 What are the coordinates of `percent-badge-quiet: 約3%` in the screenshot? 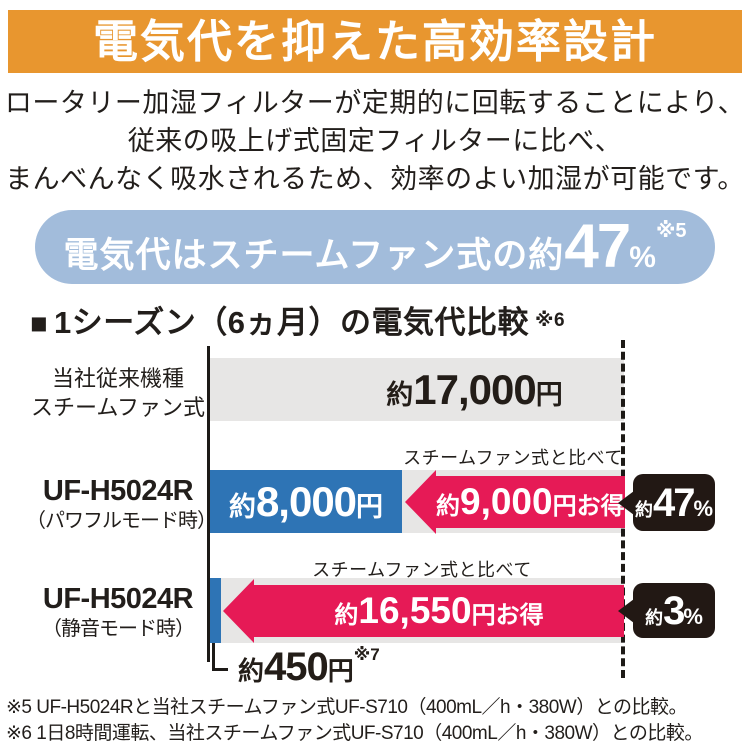 It's located at (666, 610).